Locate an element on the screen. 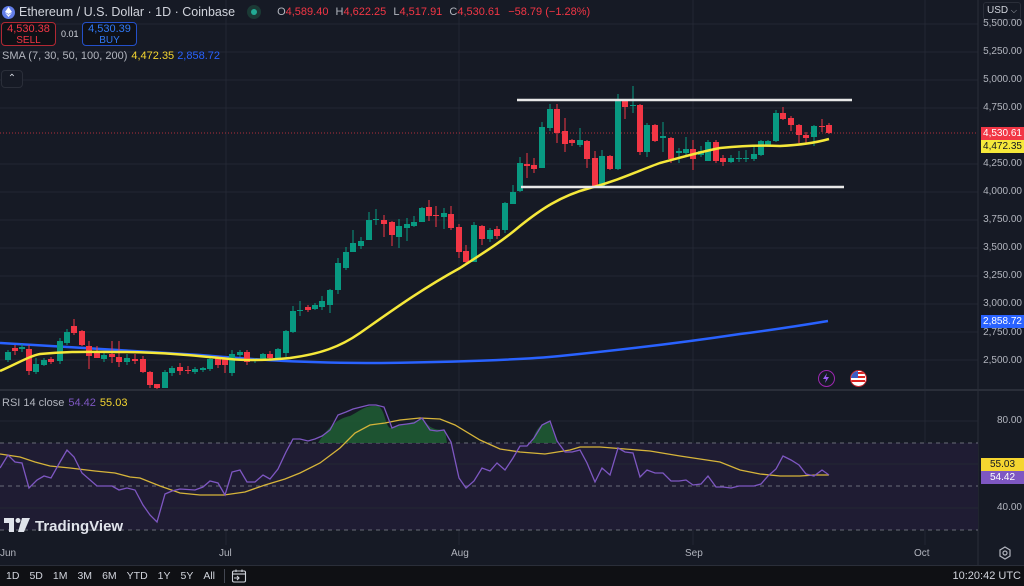  tradingview-logo: TradingView is located at coordinates (63, 526).